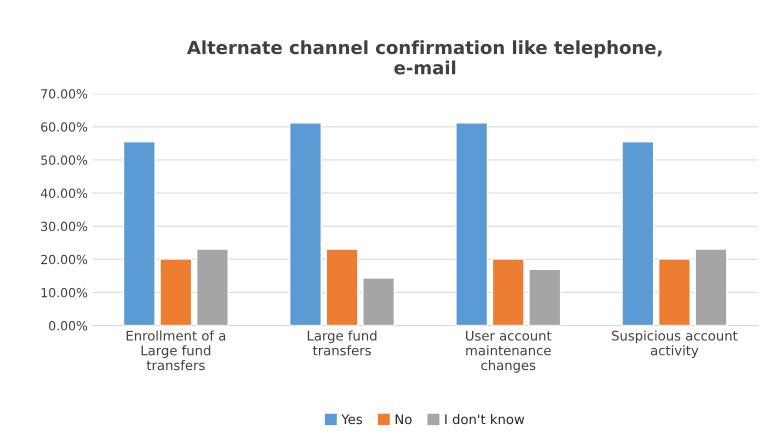 The width and height of the screenshot is (773, 446). What do you see at coordinates (351, 419) in the screenshot?
I see `legend-label: Yes` at bounding box center [351, 419].